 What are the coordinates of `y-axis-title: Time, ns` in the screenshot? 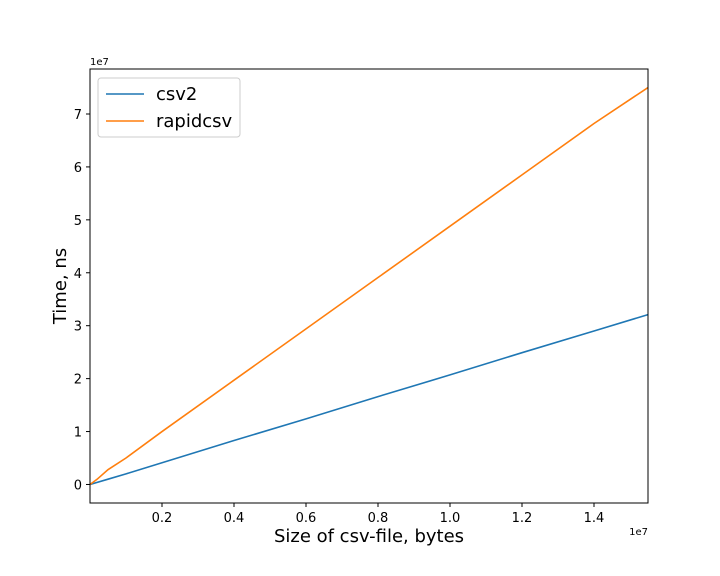 It's located at (60, 286).